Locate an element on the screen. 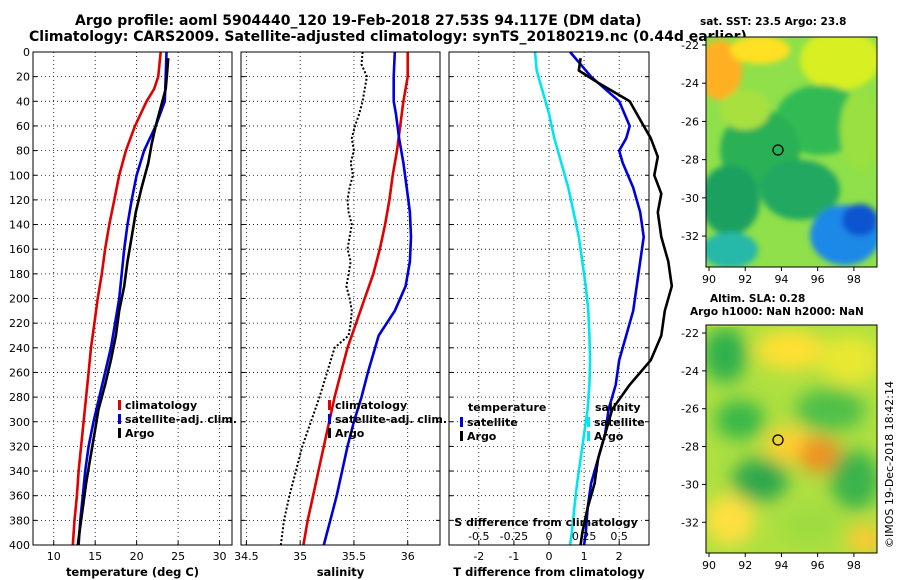  sst-map-ytick-label: -24 is located at coordinates (690, 83).